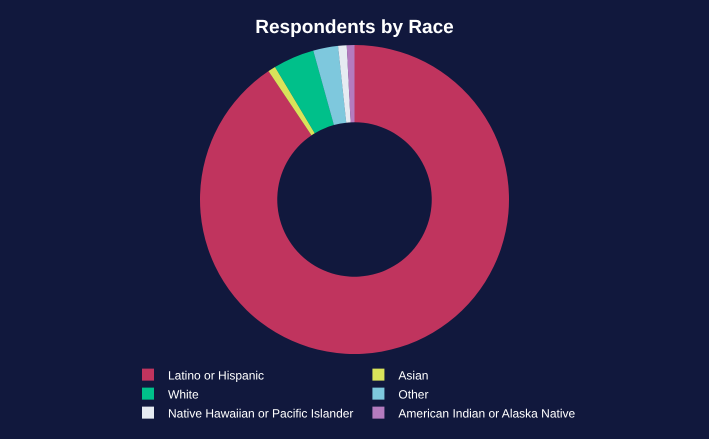 Image resolution: width=709 pixels, height=439 pixels. I want to click on legend-label: American Indian or Alaska Native, so click(487, 413).